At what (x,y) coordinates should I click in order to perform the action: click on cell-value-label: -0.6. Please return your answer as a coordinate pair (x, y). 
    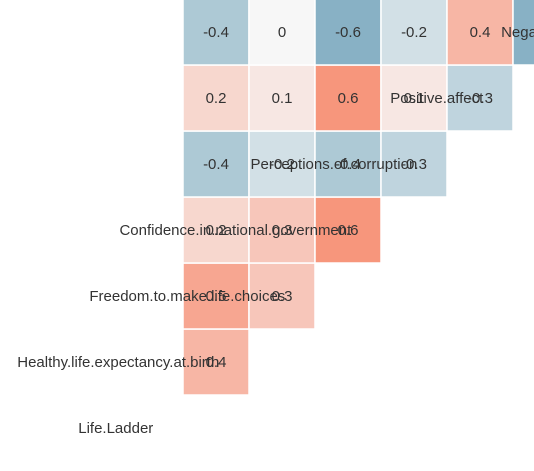
    Looking at the image, I should click on (348, 32).